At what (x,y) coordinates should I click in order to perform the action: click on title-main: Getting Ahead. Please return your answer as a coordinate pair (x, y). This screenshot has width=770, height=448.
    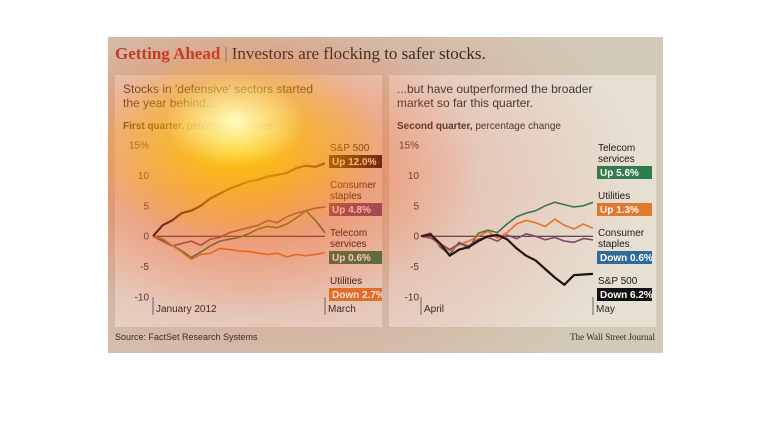
    Looking at the image, I should click on (168, 53).